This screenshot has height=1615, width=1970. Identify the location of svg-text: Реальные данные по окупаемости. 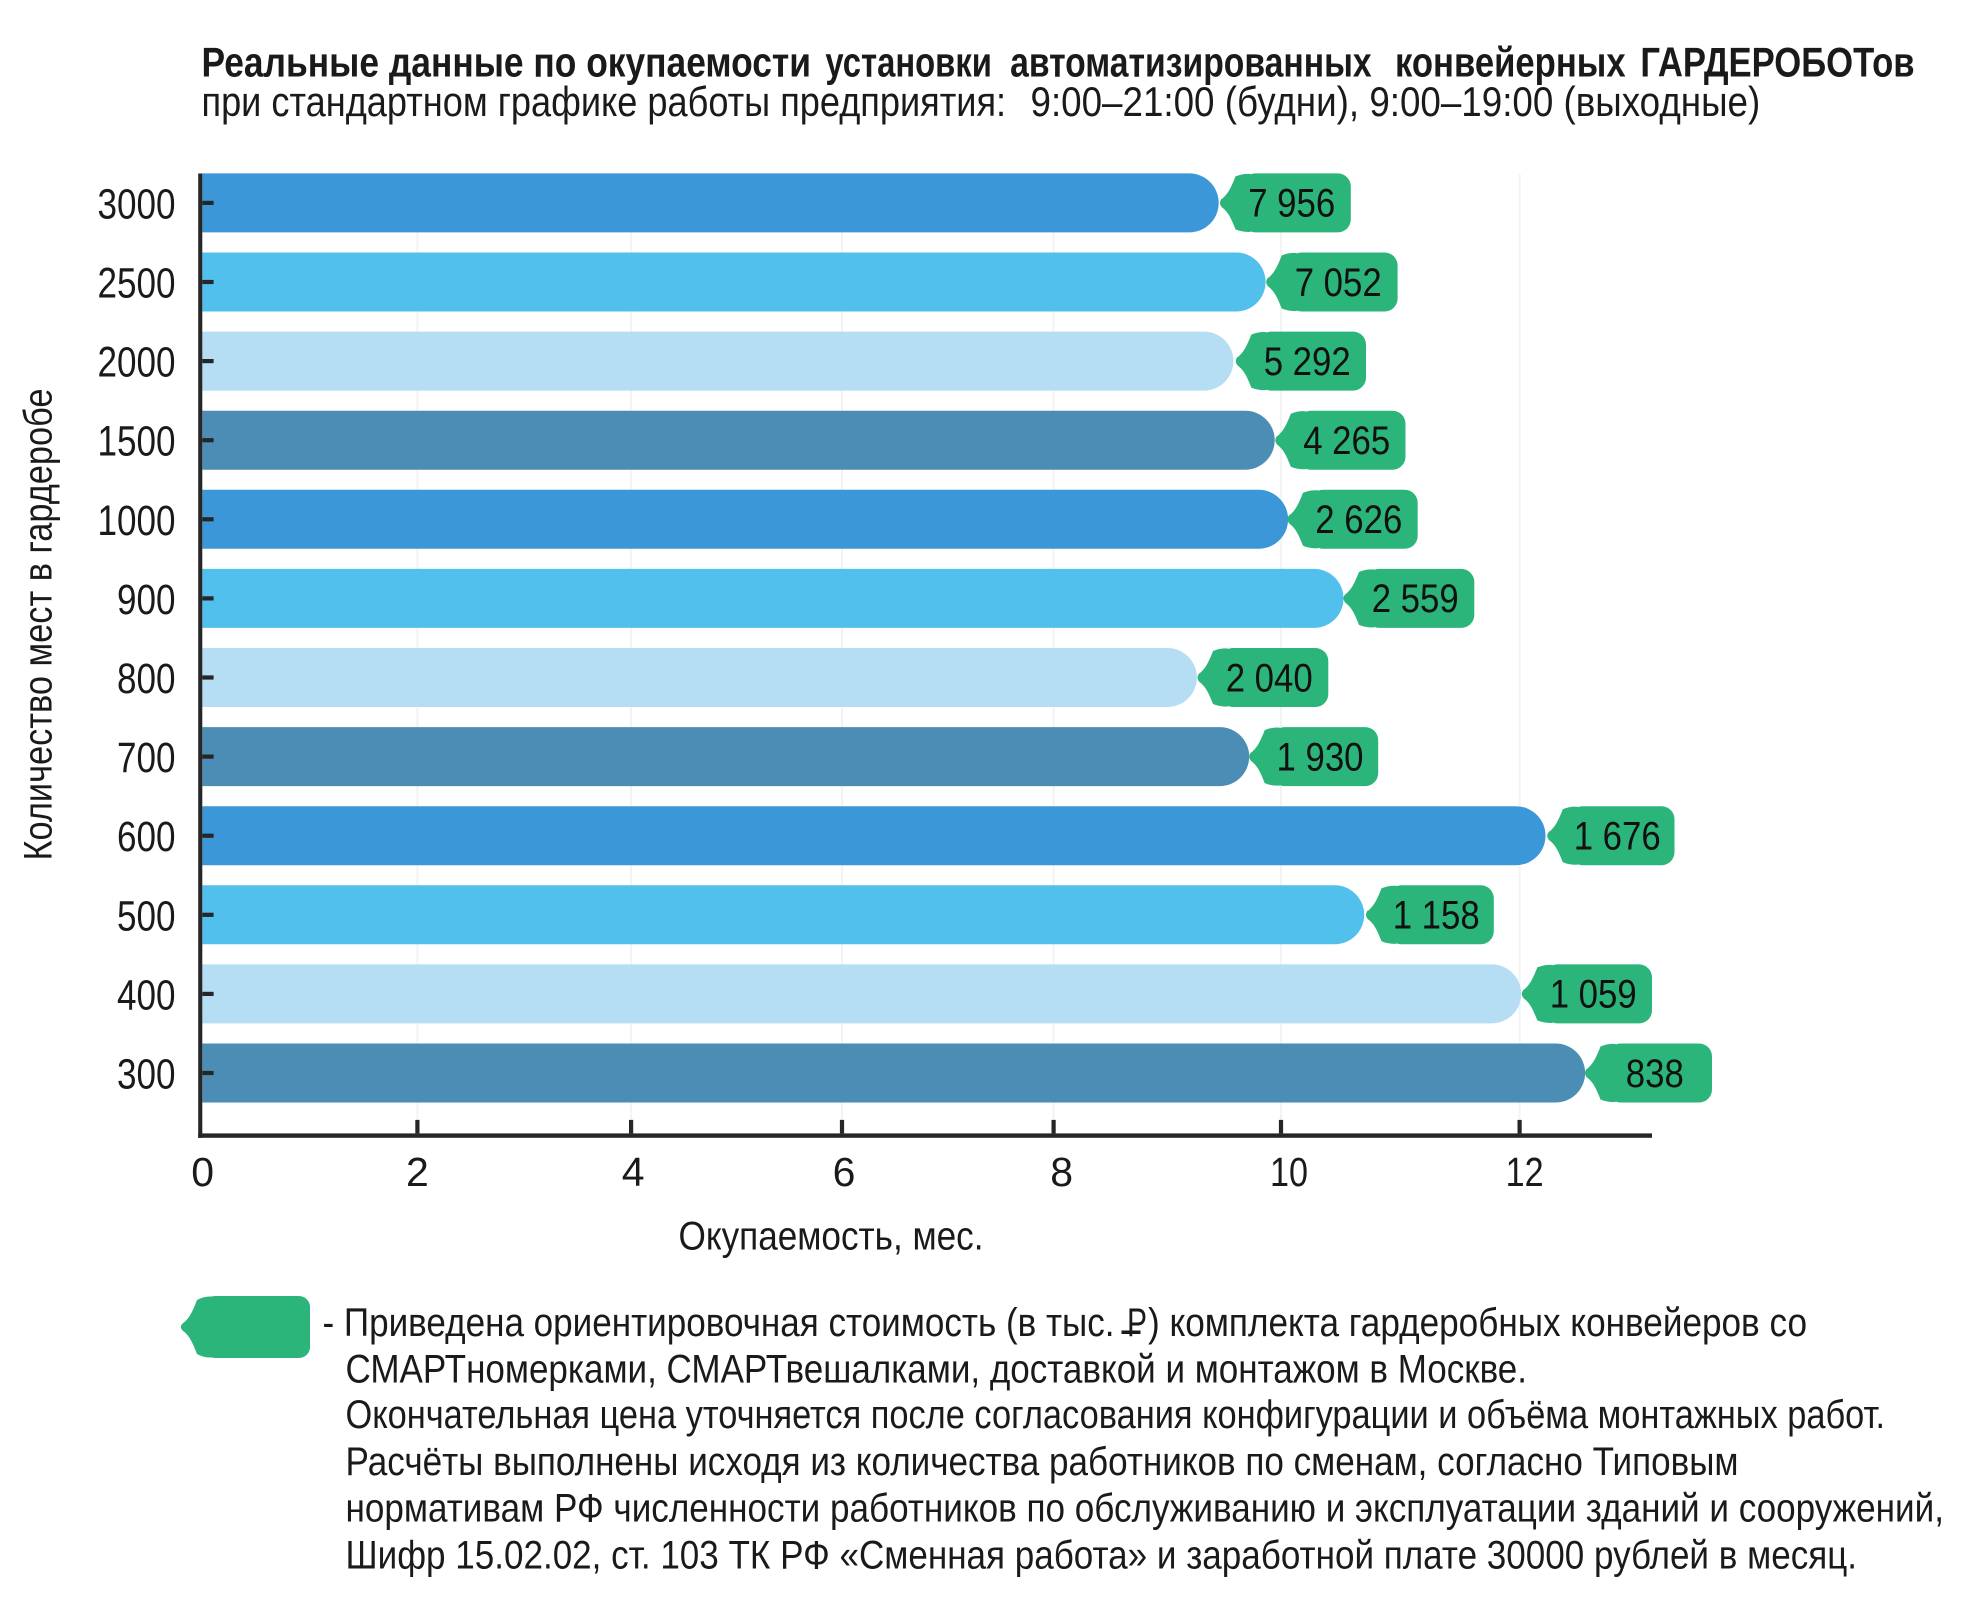
(507, 62).